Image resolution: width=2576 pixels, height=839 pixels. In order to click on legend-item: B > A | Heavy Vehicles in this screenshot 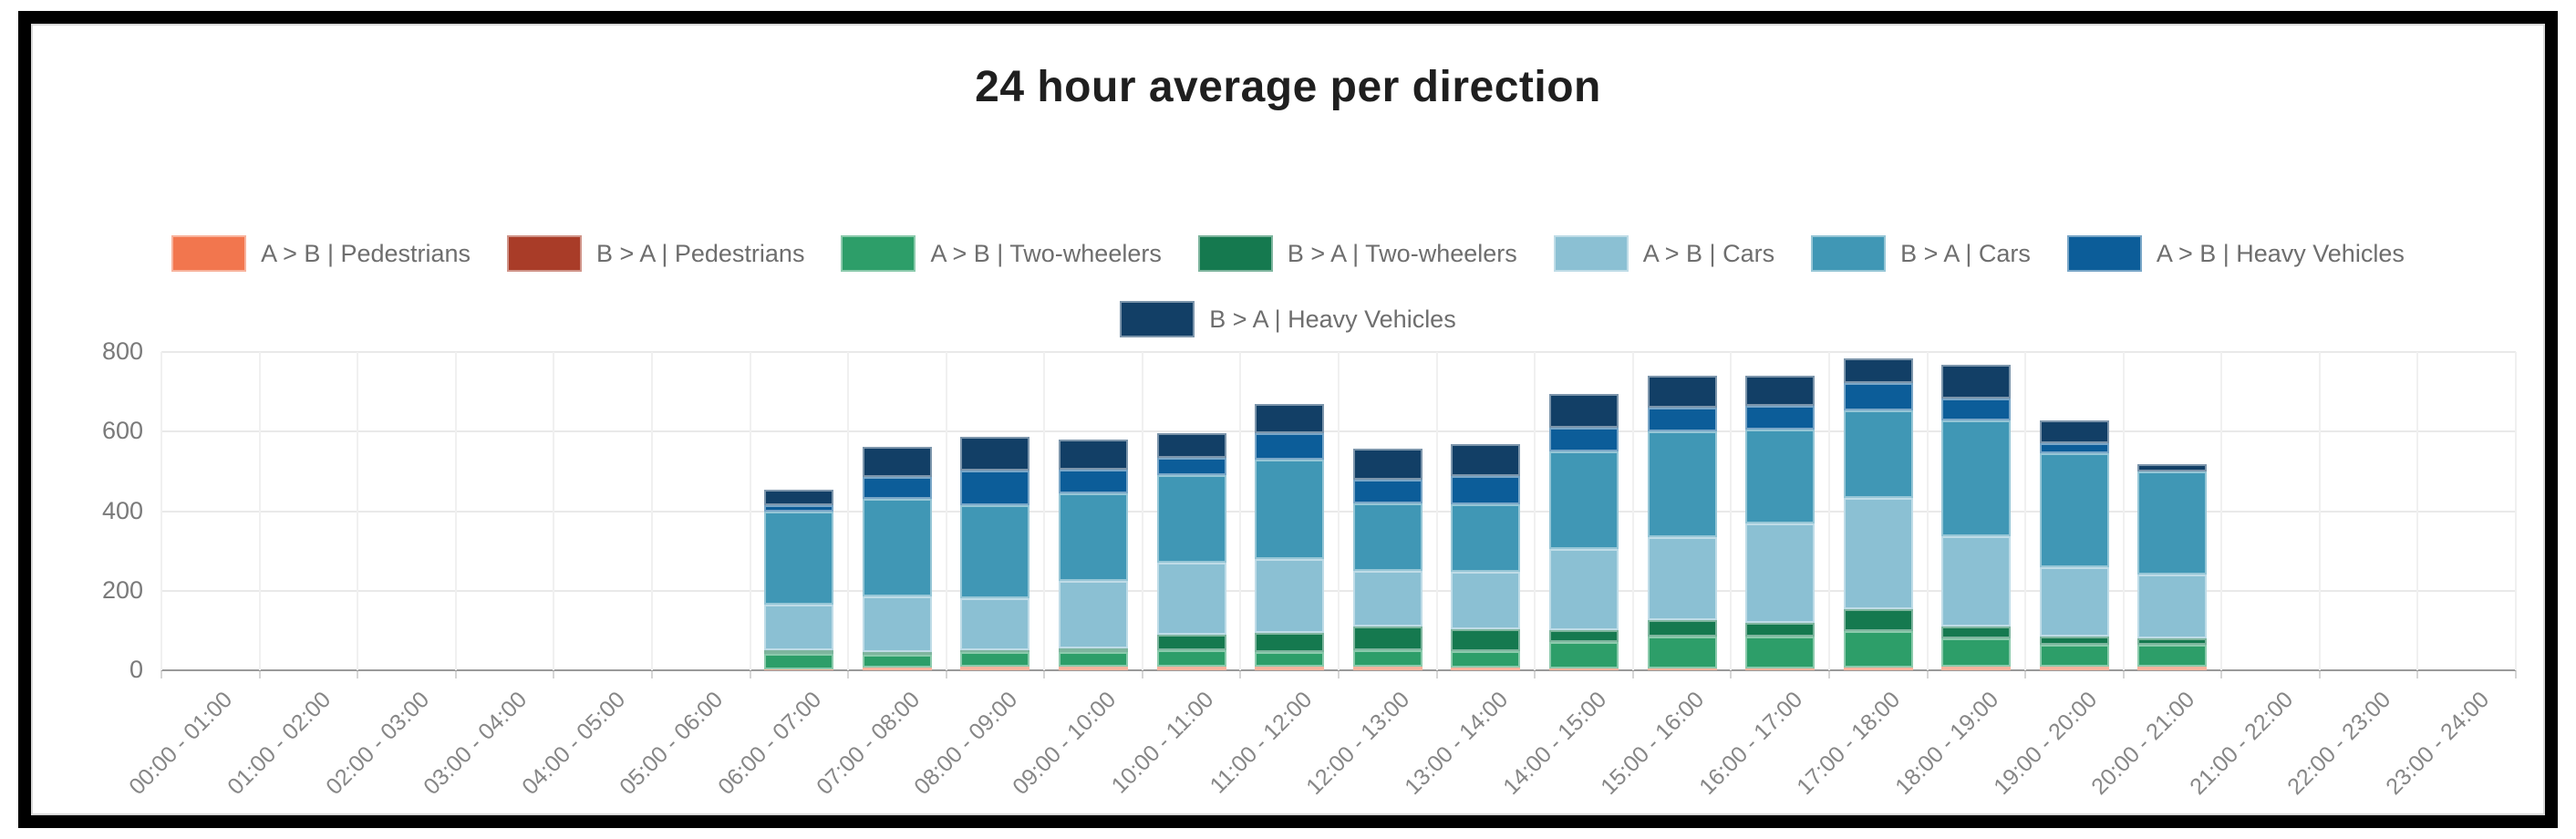, I will do `click(1288, 319)`.